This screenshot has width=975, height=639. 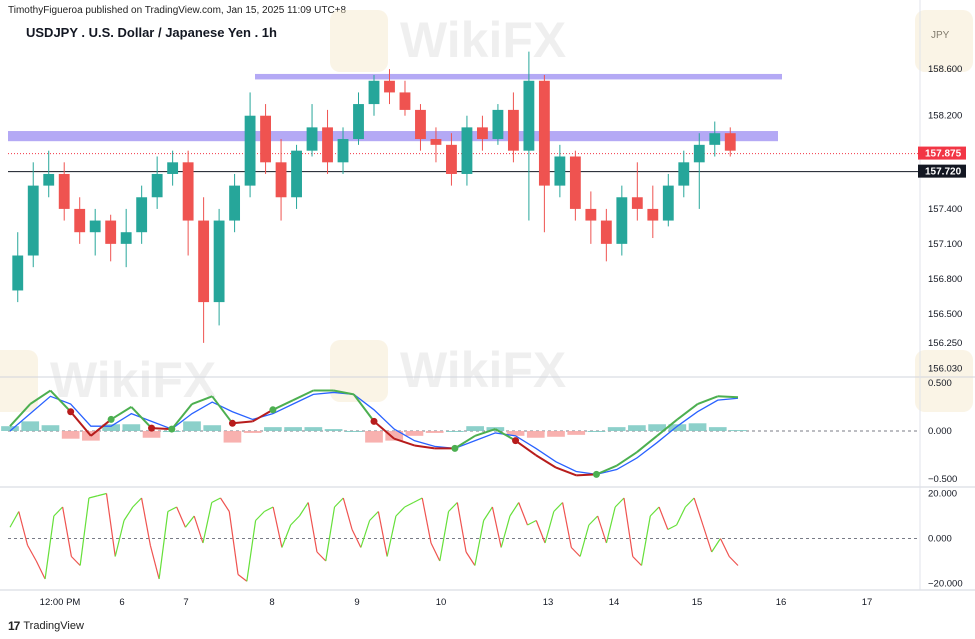 What do you see at coordinates (945, 369) in the screenshot?
I see `price-tick-label: 156.030` at bounding box center [945, 369].